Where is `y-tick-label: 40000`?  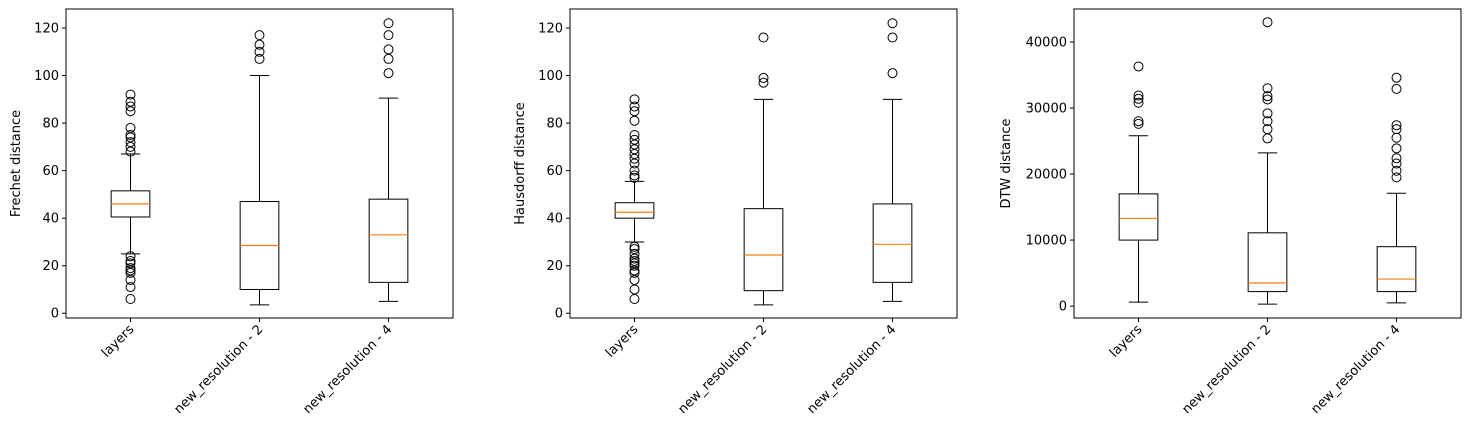 y-tick-label: 40000 is located at coordinates (1046, 43).